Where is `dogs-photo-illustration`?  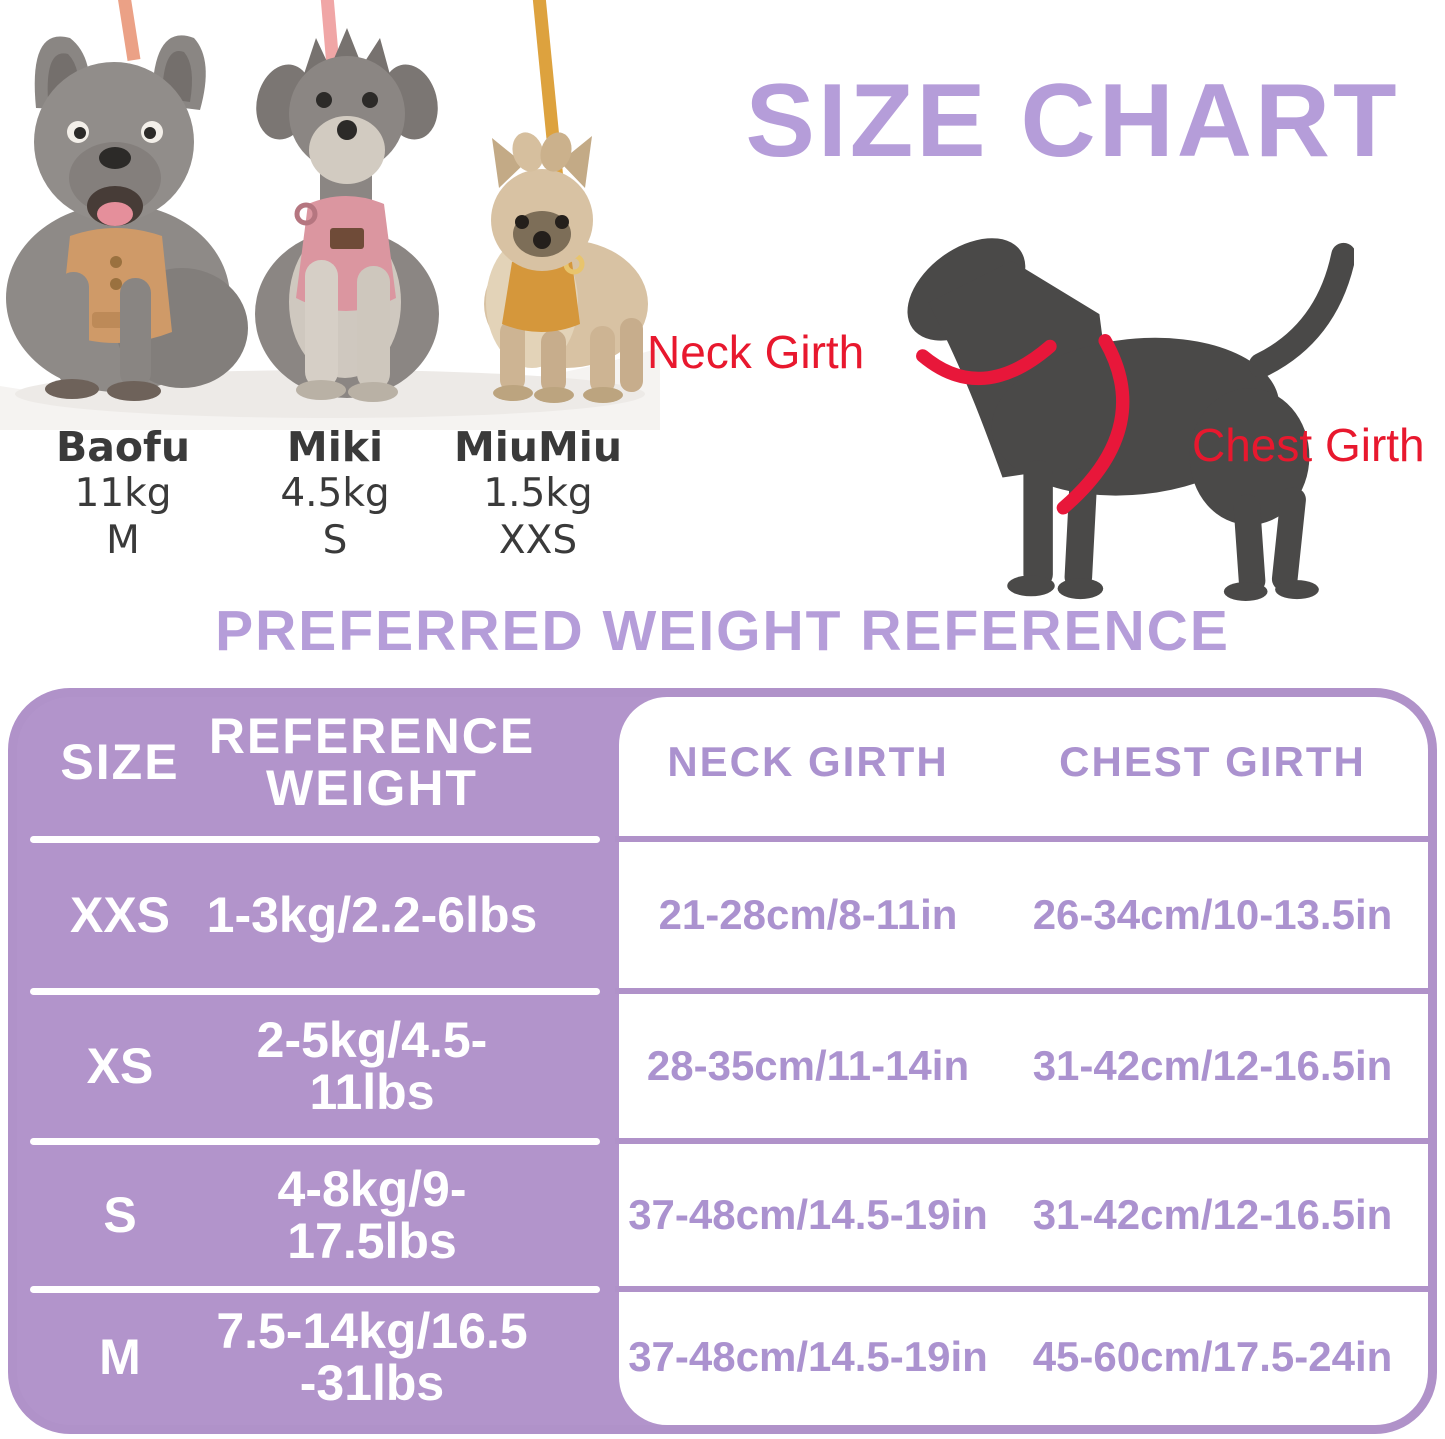
dogs-photo-illustration is located at coordinates (330, 215).